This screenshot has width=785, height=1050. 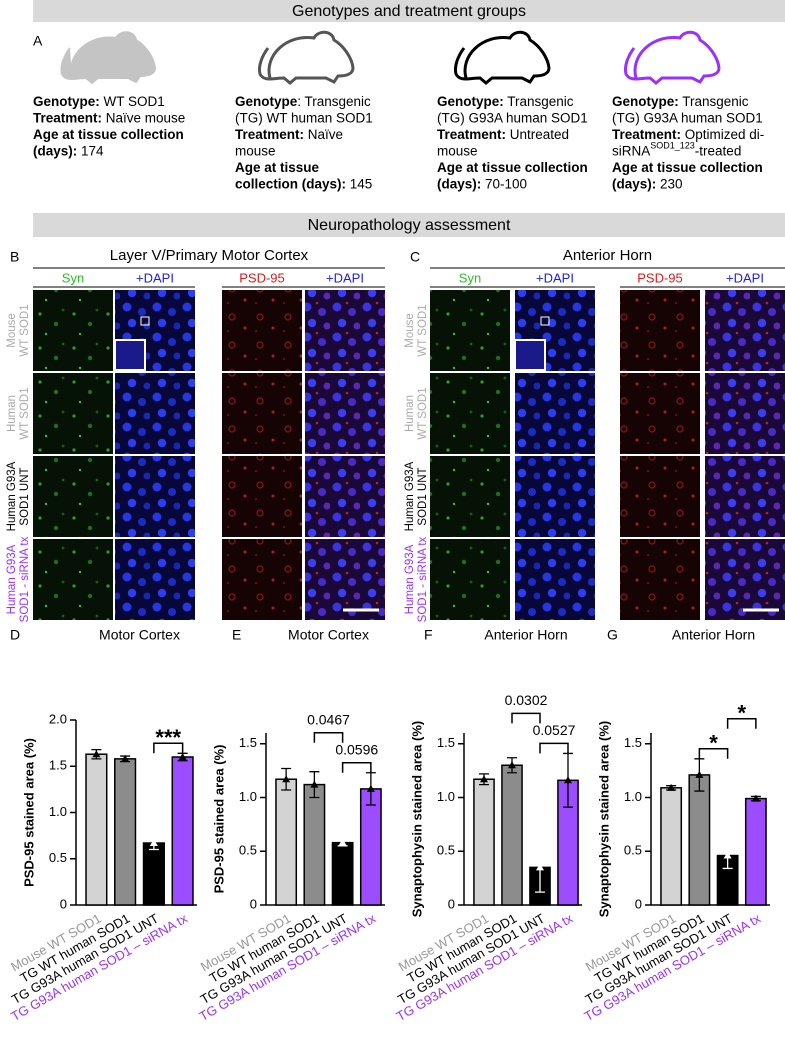 I want to click on genotype-line: Age at tissue collection, so click(x=687, y=167).